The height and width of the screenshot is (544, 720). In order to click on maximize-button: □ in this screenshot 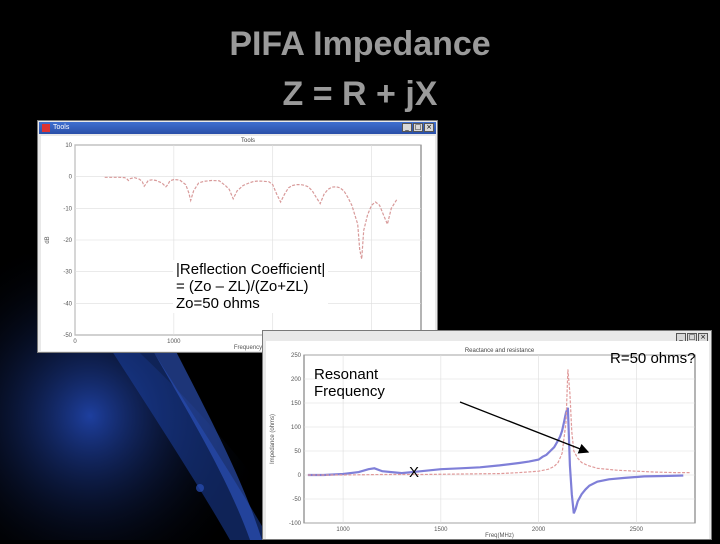, I will do `click(418, 127)`.